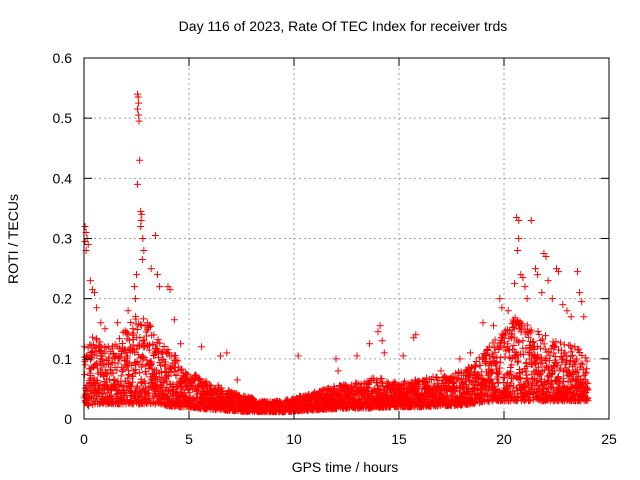 The image size is (640, 480). What do you see at coordinates (63, 118) in the screenshot?
I see `y-tick-label: 0.5` at bounding box center [63, 118].